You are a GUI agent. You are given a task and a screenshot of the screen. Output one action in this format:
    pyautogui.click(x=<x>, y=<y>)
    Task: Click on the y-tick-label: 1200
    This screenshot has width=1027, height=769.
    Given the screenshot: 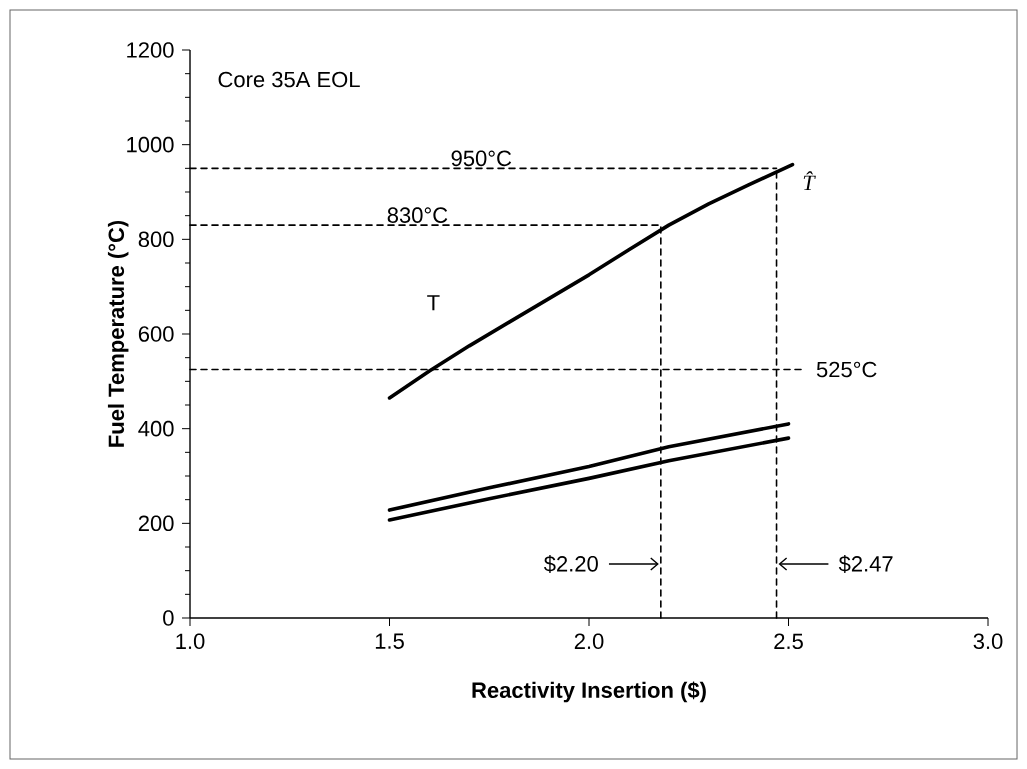 What is the action you would take?
    pyautogui.click(x=150, y=50)
    